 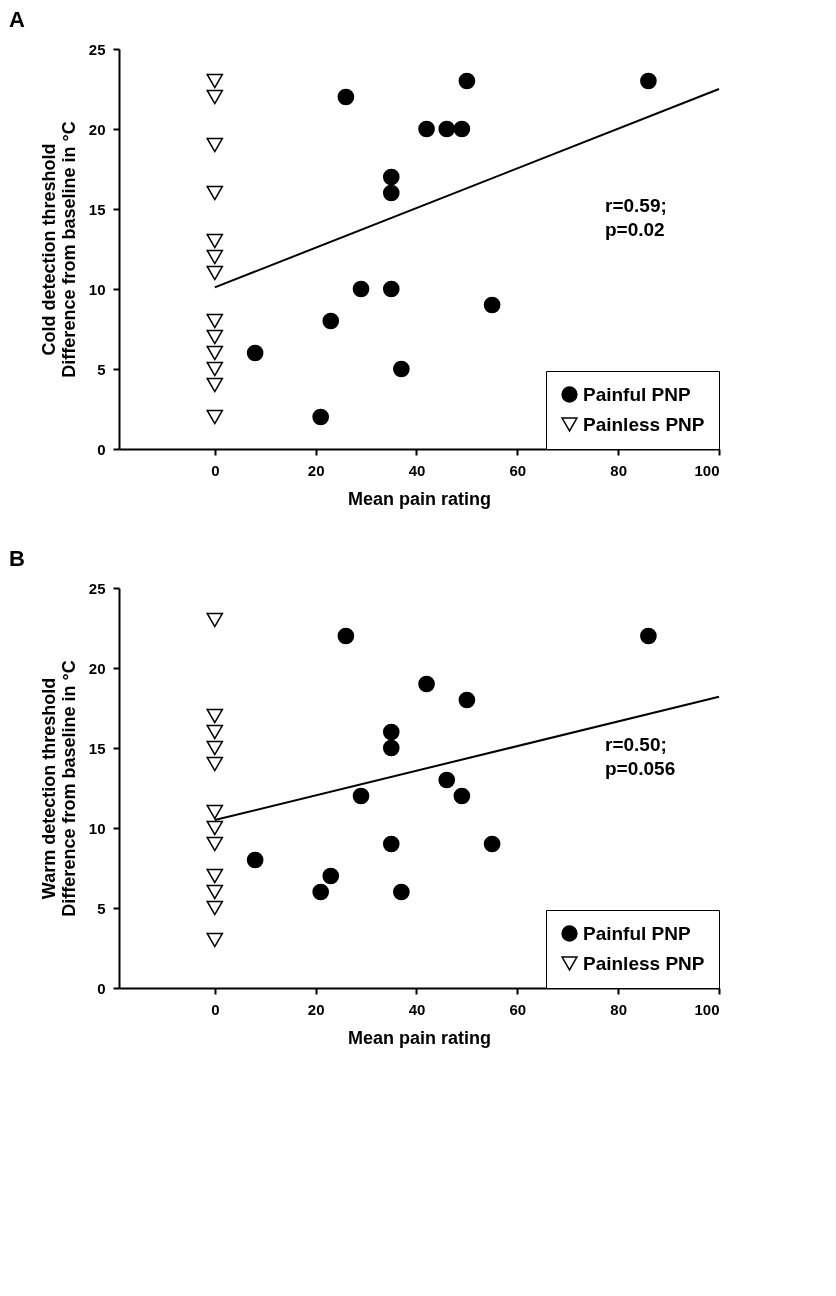 I want to click on y-axis-title: Warm detection threshold Difference from baseline in °C, so click(x=58, y=788).